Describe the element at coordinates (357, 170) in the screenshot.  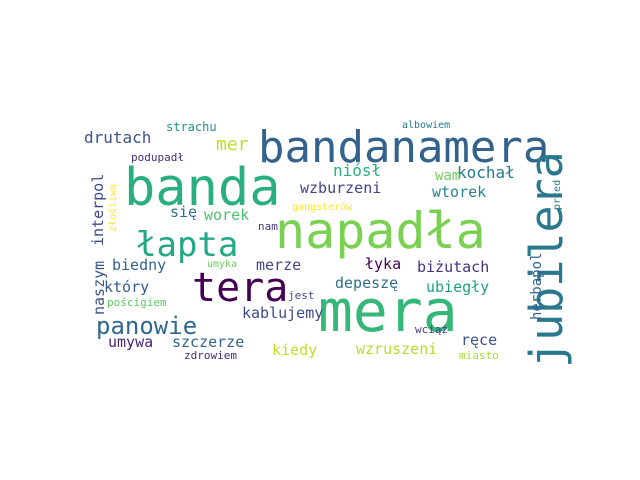
I see `word-cloud-word: niósł` at that location.